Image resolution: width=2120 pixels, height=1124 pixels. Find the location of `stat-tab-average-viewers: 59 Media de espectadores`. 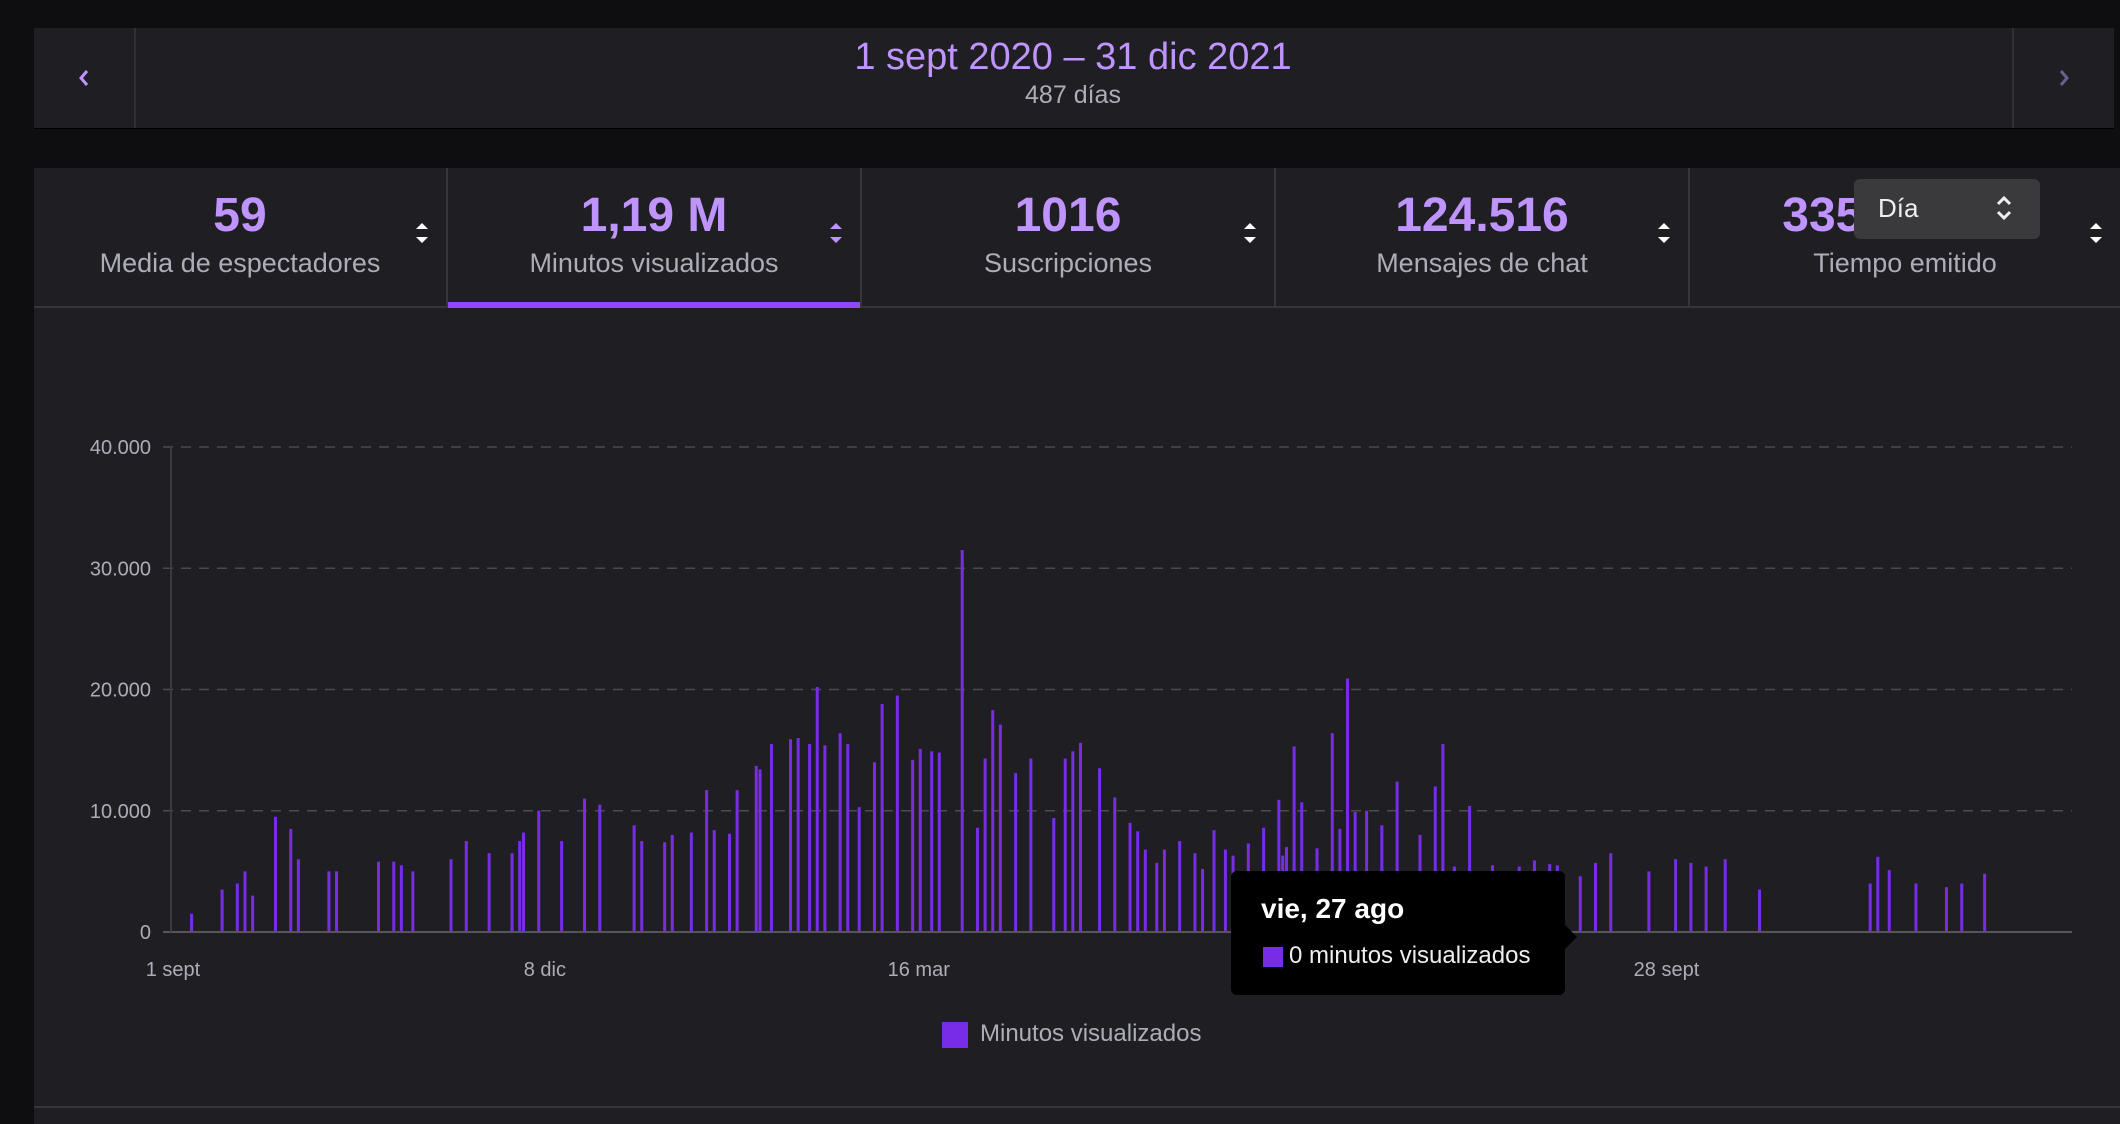

stat-tab-average-viewers: 59 Media de espectadores is located at coordinates (241, 237).